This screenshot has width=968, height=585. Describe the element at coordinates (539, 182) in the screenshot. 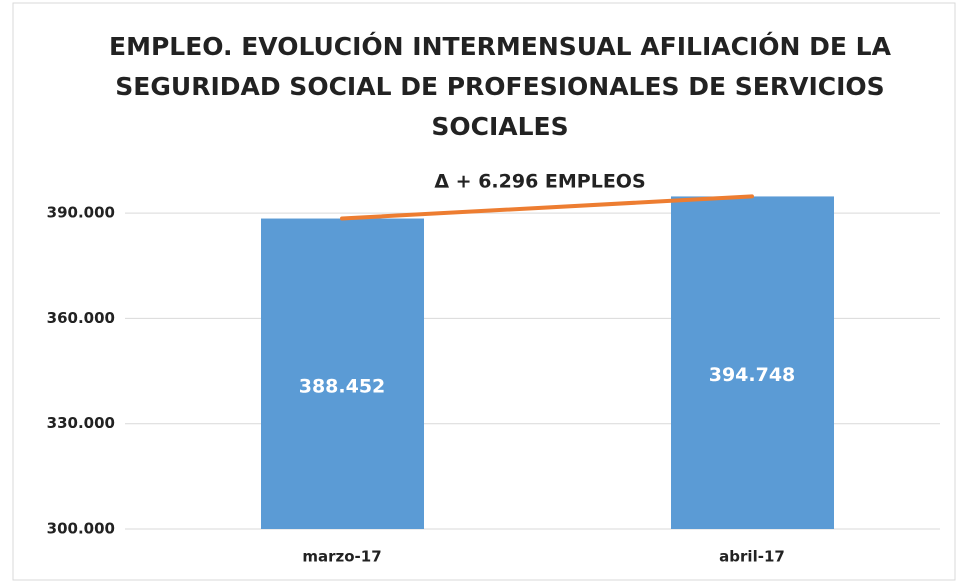

I see `annotation: Δ + 6.296 EMPLEOS` at that location.